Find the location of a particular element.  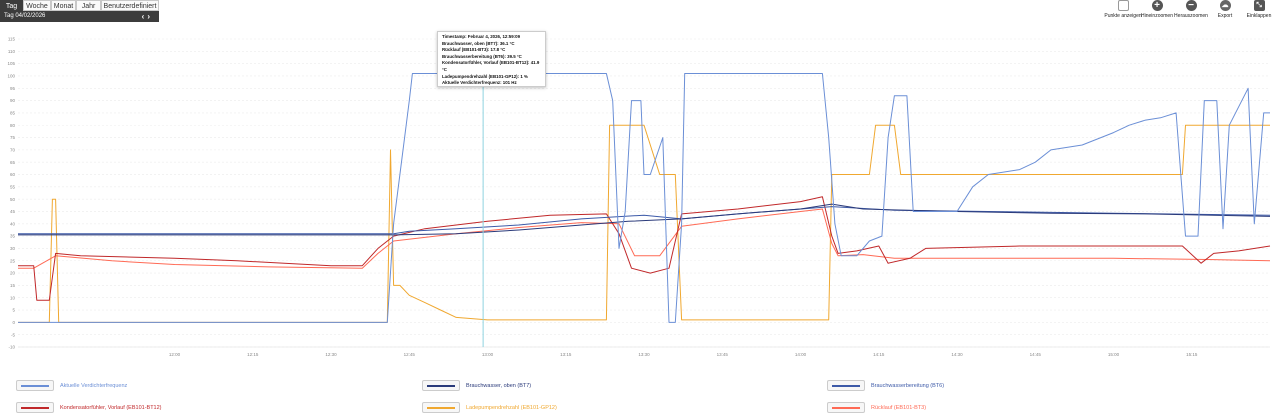

tooltip-line: Rücklauf (EB101-BT3): 17.8 °C is located at coordinates (474, 50).